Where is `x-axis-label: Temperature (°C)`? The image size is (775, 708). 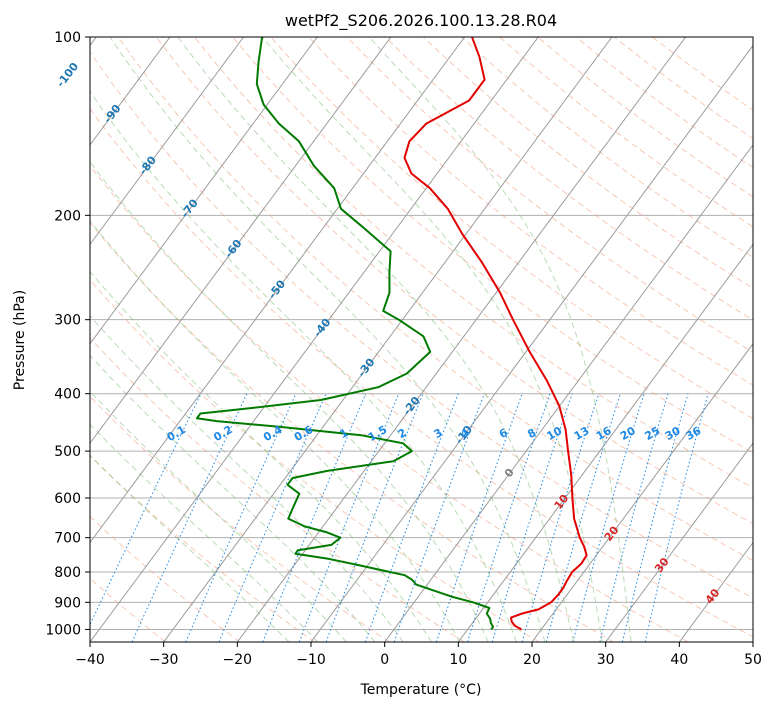
x-axis-label: Temperature (°C) is located at coordinates (421, 690).